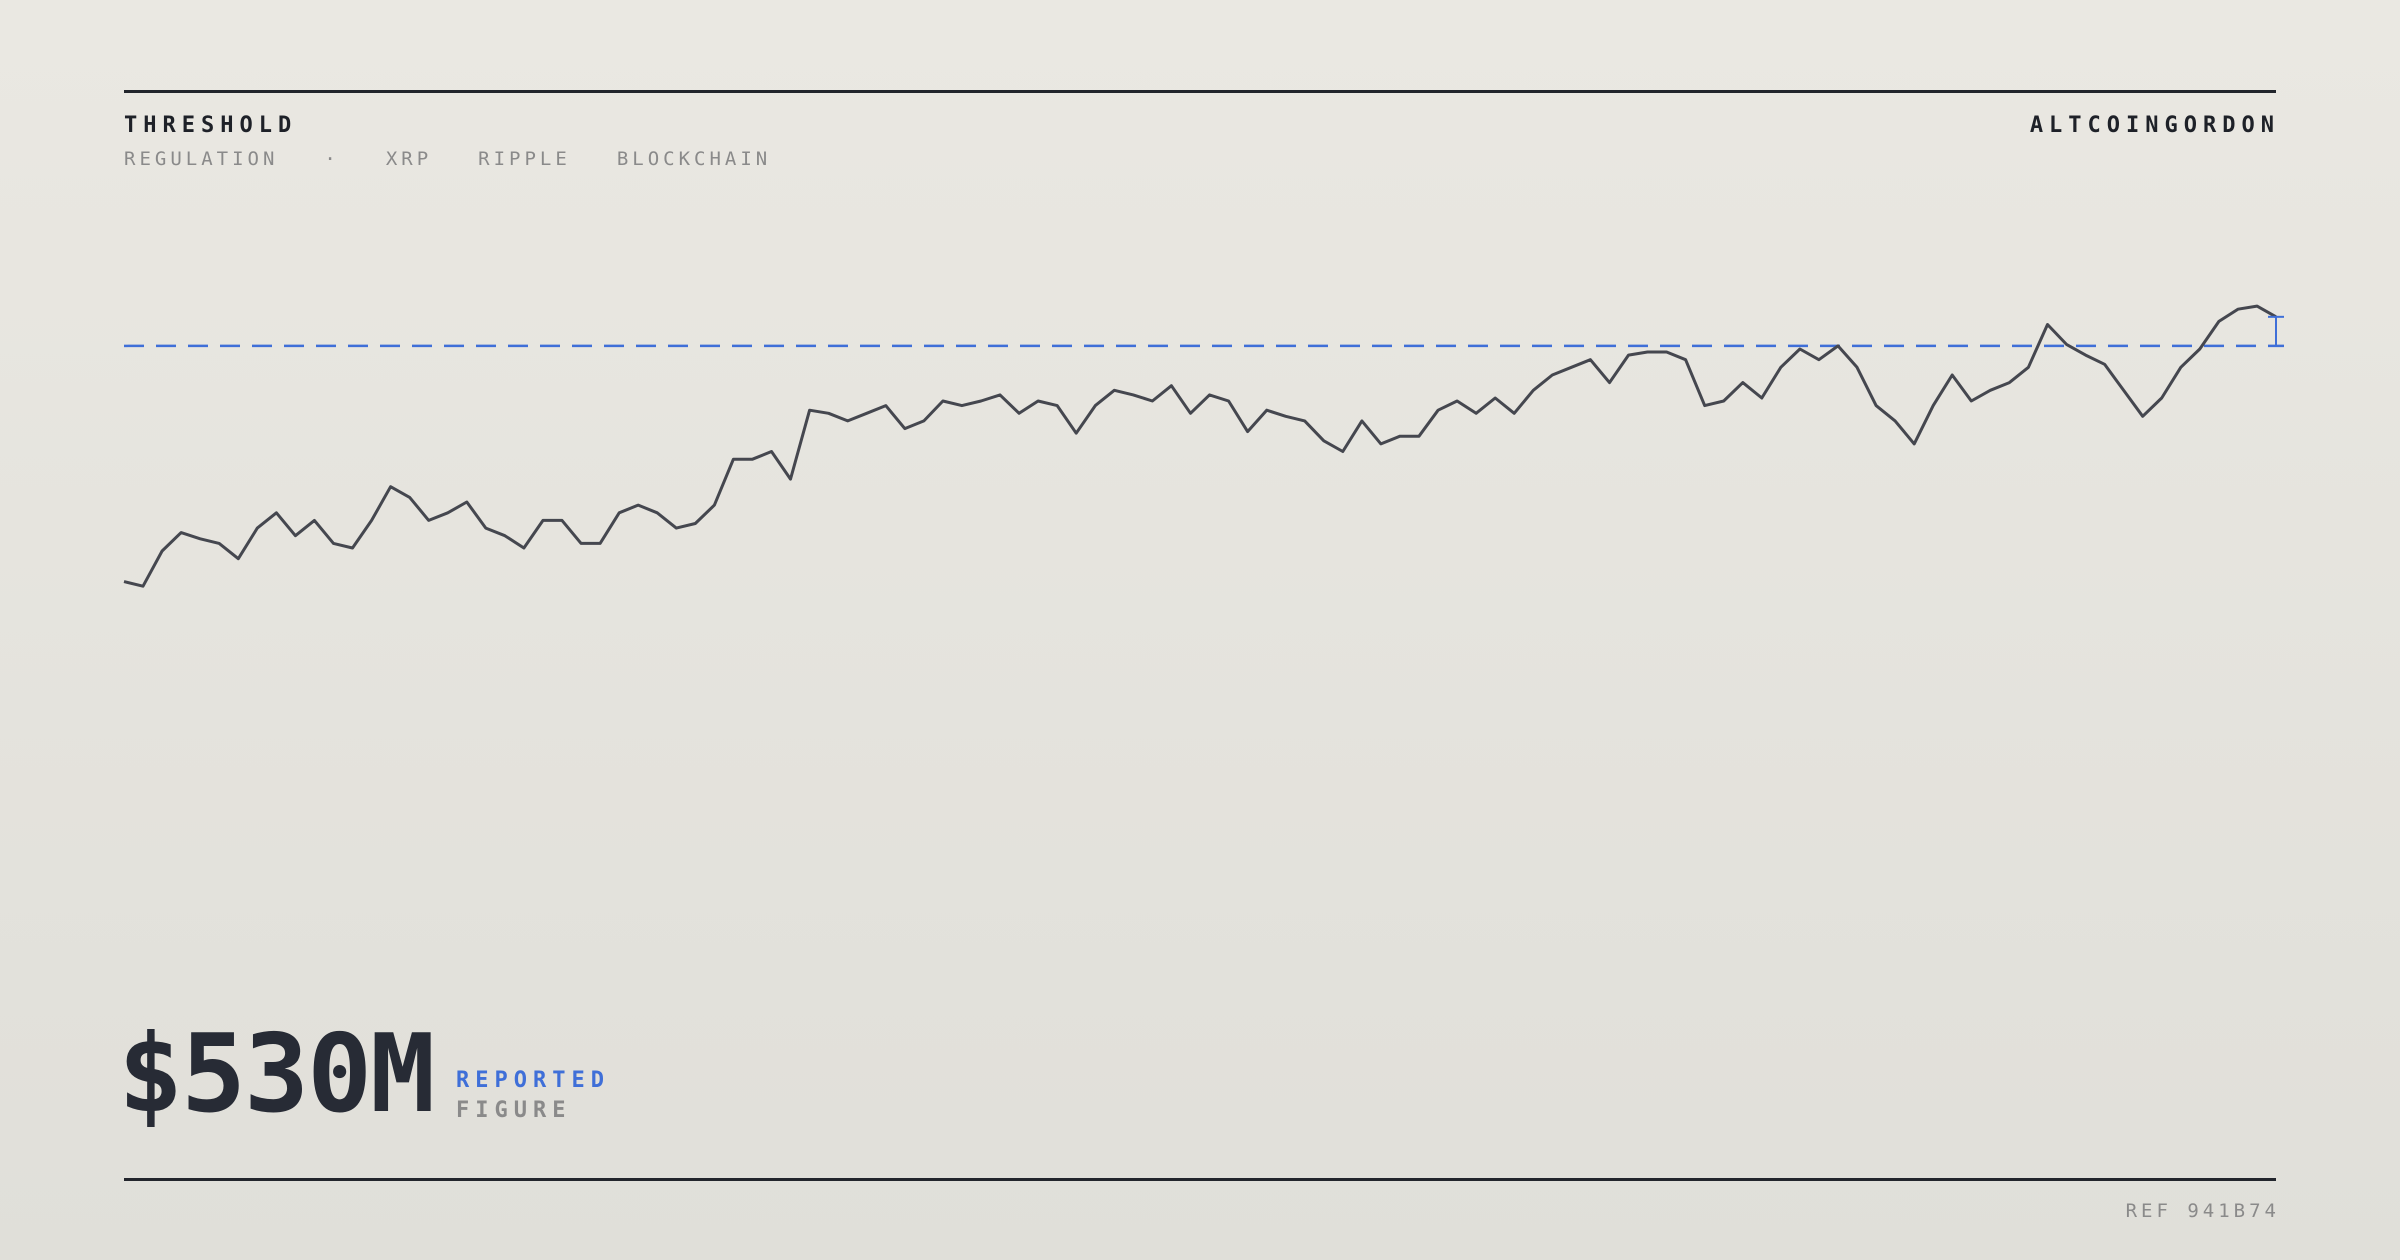 The image size is (2400, 1260). I want to click on tag: XRP, so click(409, 159).